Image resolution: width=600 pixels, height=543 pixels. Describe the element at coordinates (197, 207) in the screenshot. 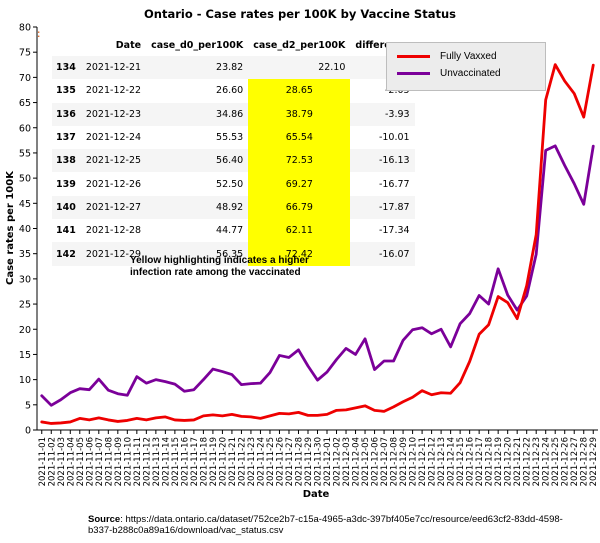

I see `table-cell-case-d0: 48.92` at that location.